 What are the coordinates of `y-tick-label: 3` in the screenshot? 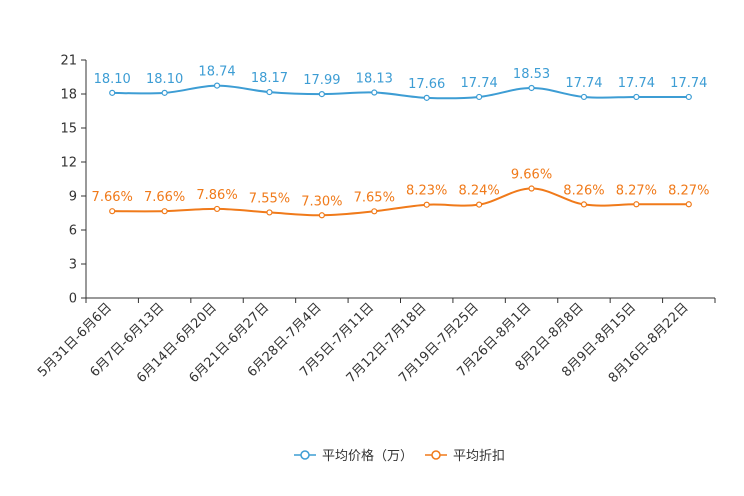 It's located at (73, 265).